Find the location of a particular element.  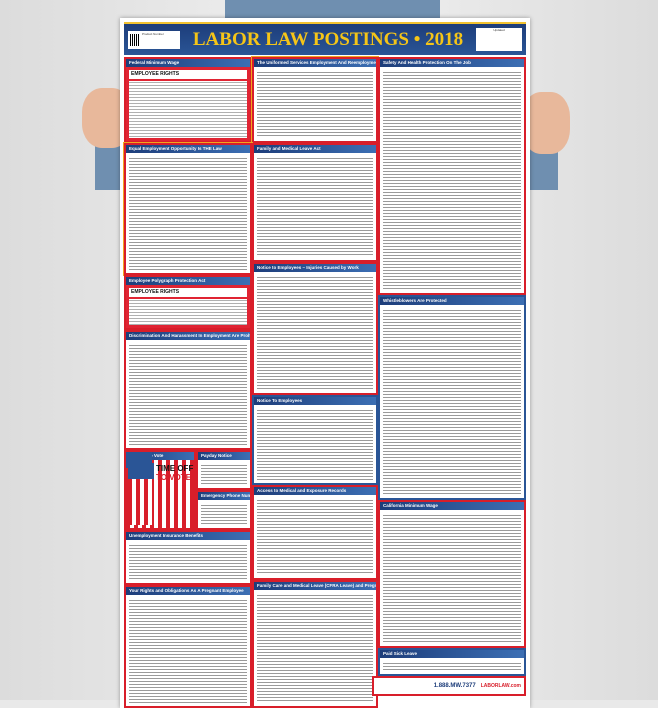

section-paid-sick-leave: Paid Sick Leave is located at coordinates (452, 662).